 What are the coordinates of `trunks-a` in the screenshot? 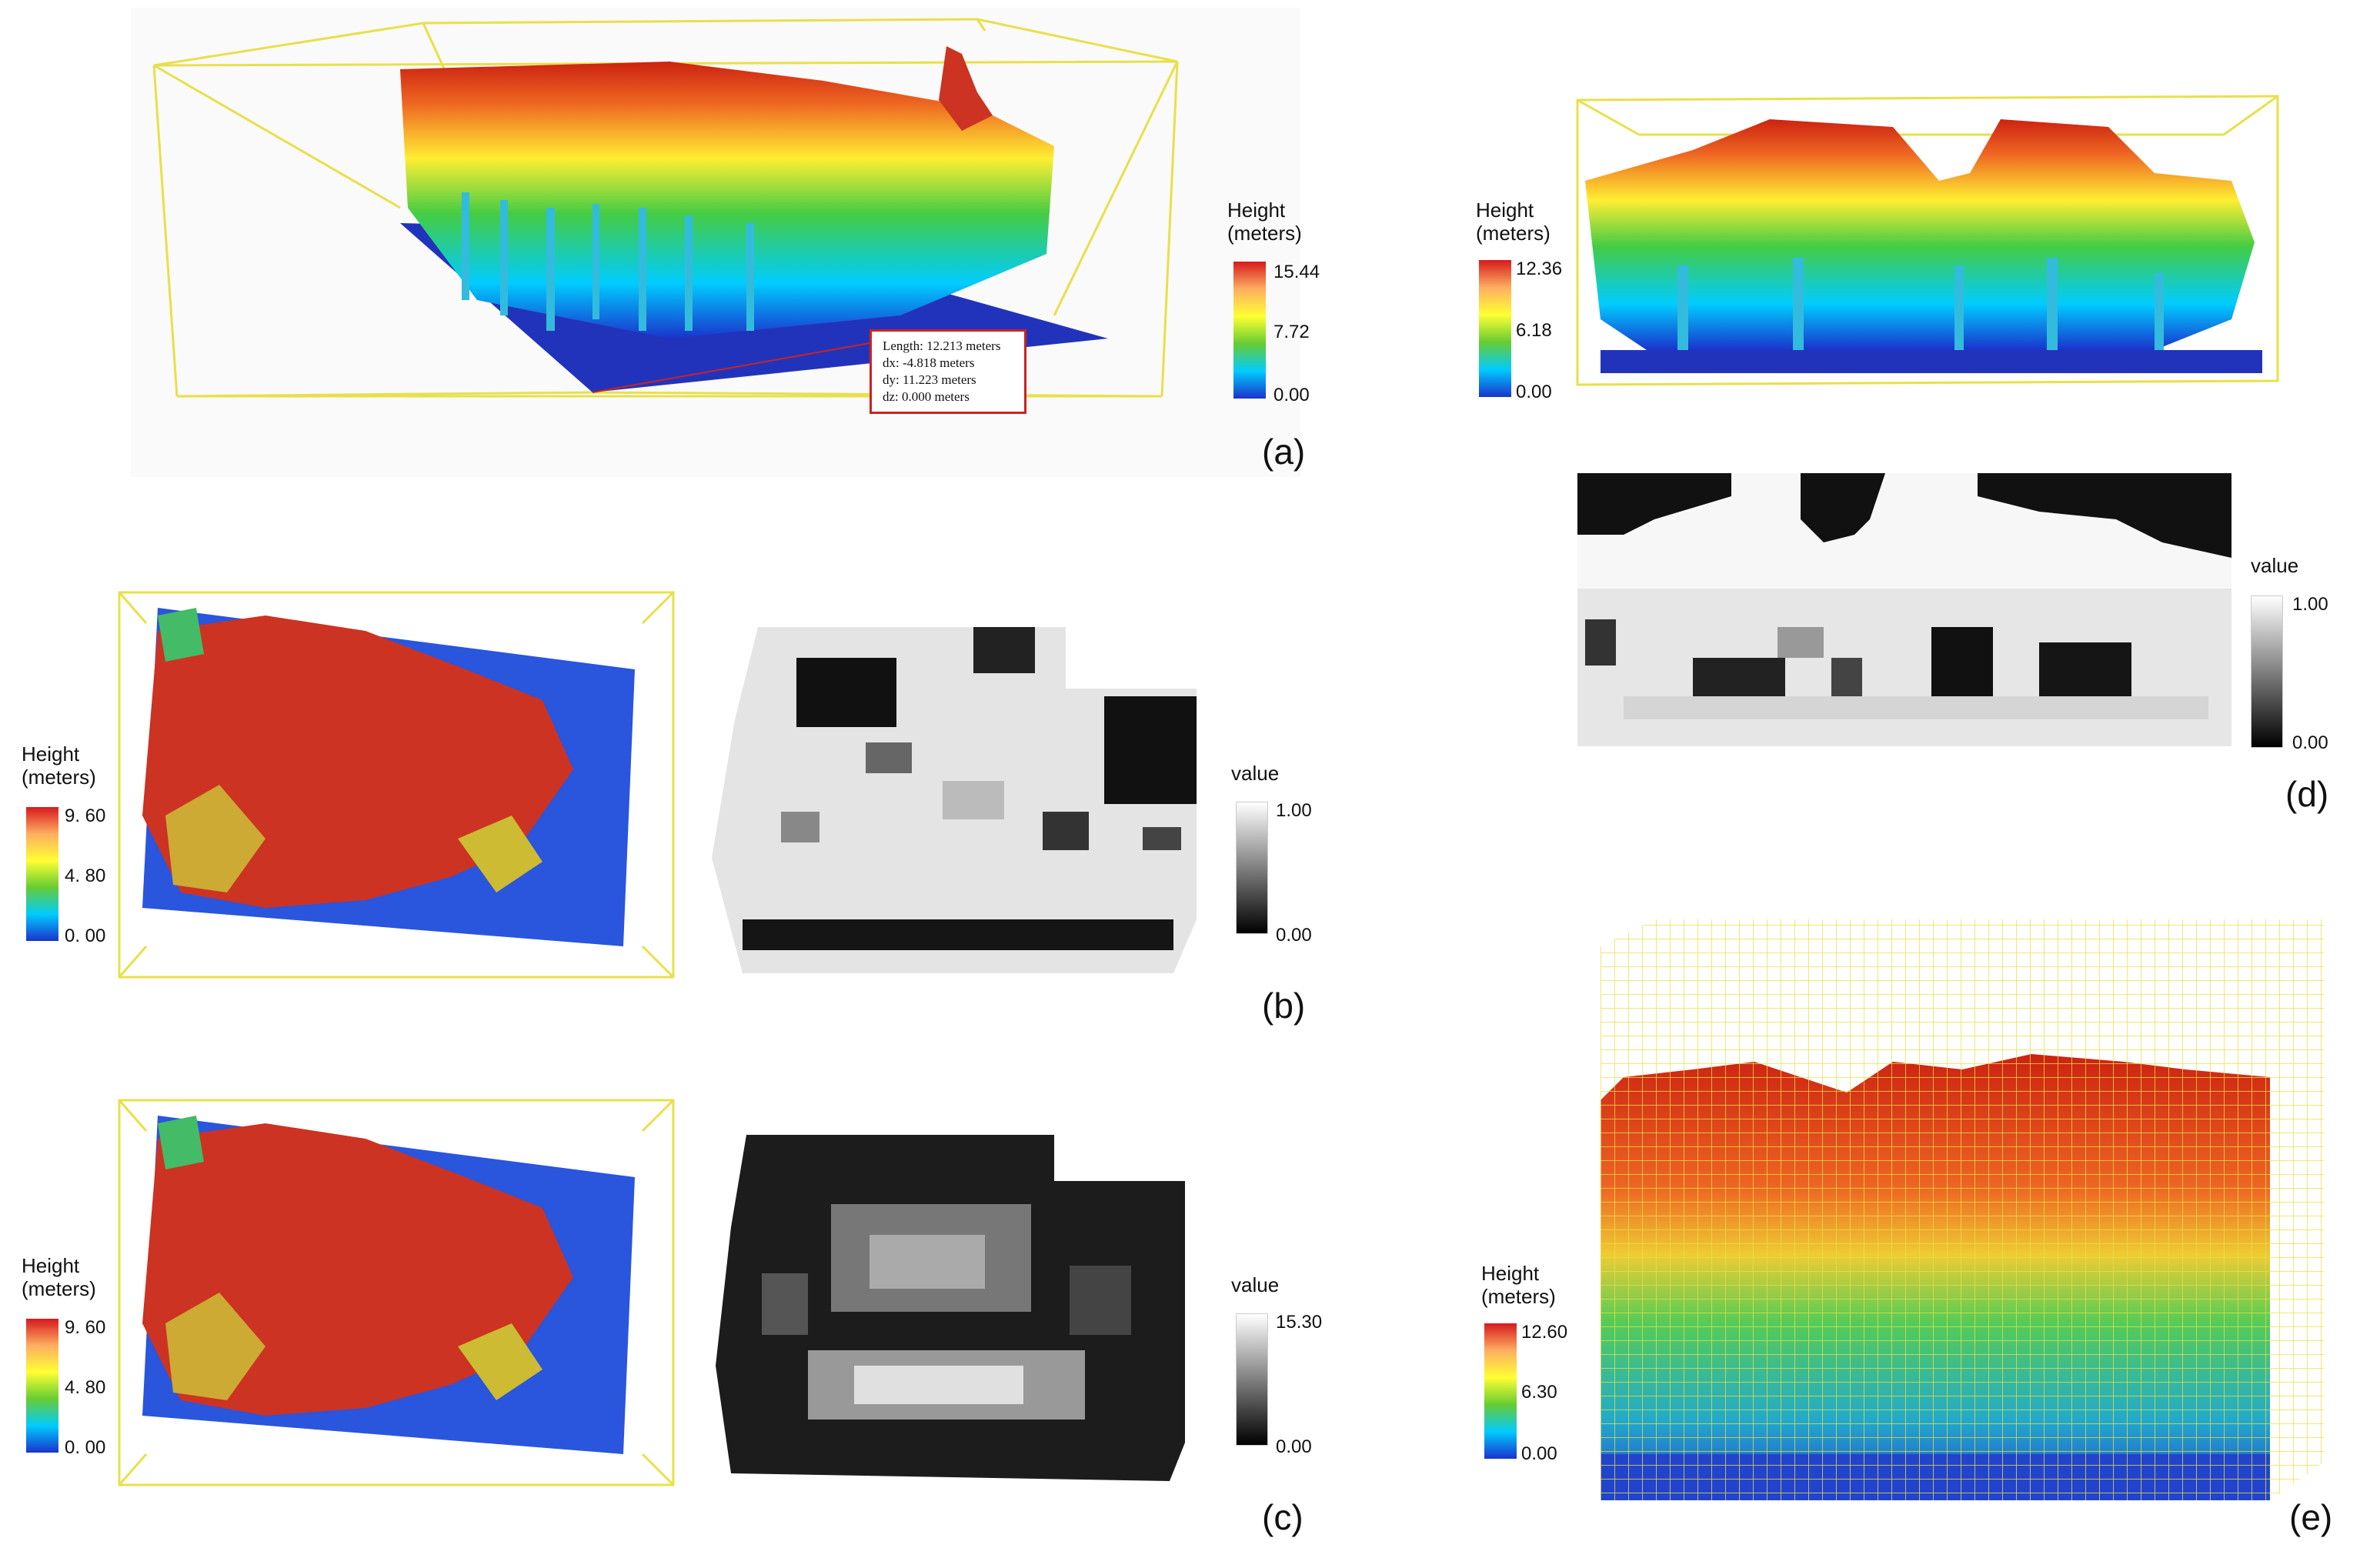 It's located at (608, 261).